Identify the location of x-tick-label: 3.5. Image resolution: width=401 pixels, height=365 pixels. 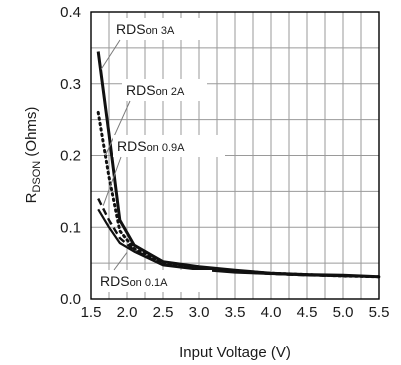
(235, 312).